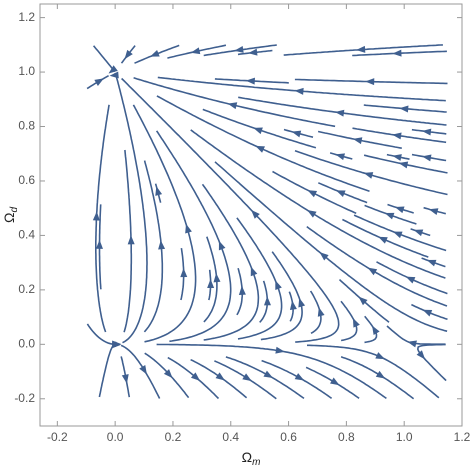  Describe the element at coordinates (462, 437) in the screenshot. I see `x-tick-label: 1.2` at that location.